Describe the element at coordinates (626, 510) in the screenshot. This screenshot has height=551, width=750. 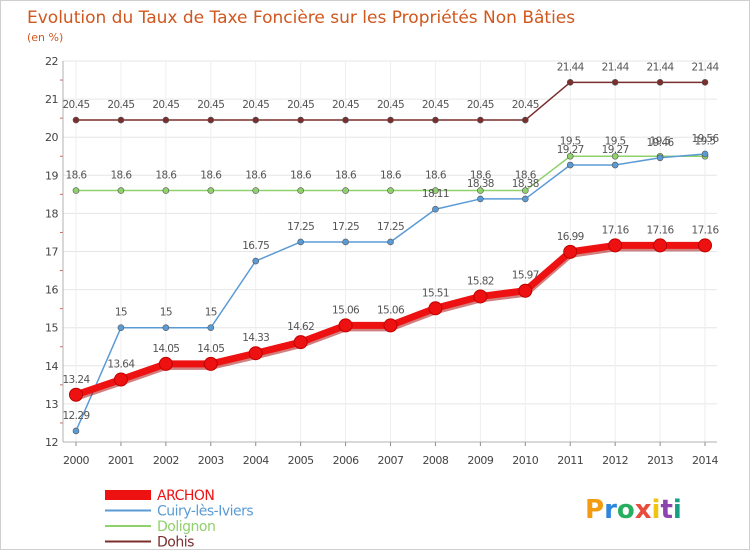
I see `logo-letter: o` at that location.